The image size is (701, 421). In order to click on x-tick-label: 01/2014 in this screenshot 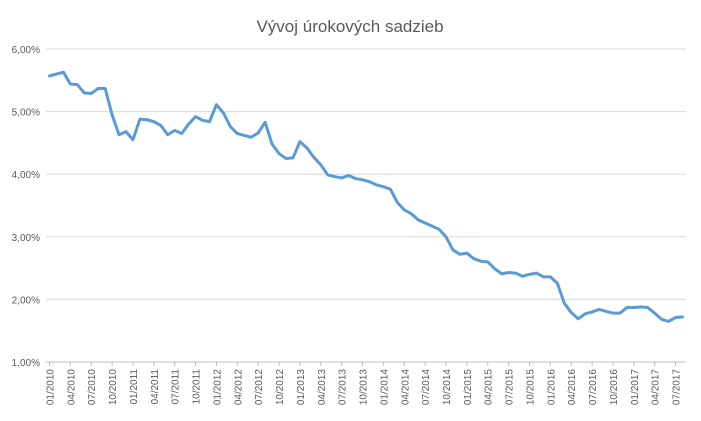, I will do `click(384, 387)`.